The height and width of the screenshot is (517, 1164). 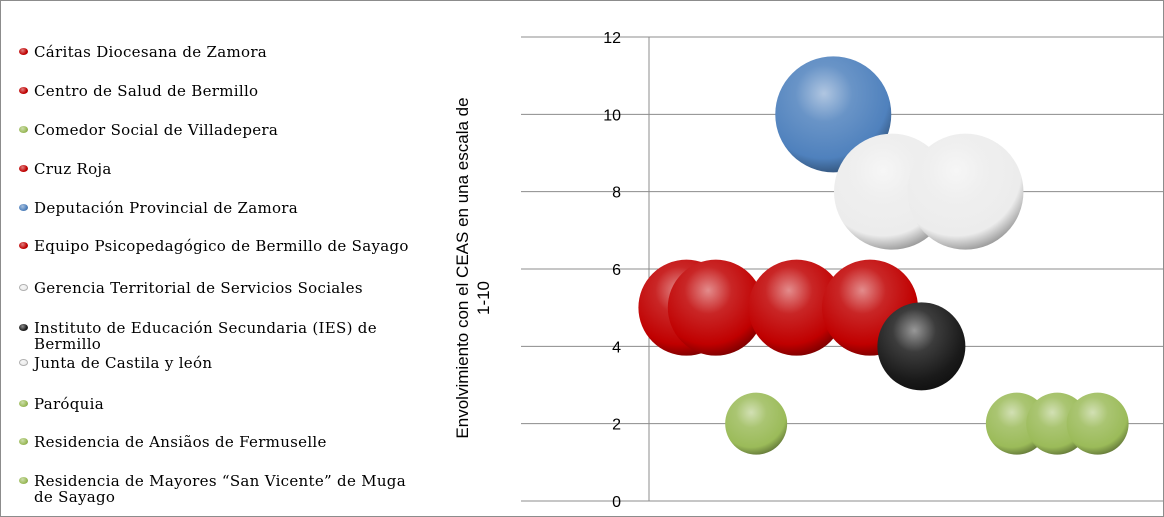 I want to click on y-tick-label: 2, so click(x=616, y=425).